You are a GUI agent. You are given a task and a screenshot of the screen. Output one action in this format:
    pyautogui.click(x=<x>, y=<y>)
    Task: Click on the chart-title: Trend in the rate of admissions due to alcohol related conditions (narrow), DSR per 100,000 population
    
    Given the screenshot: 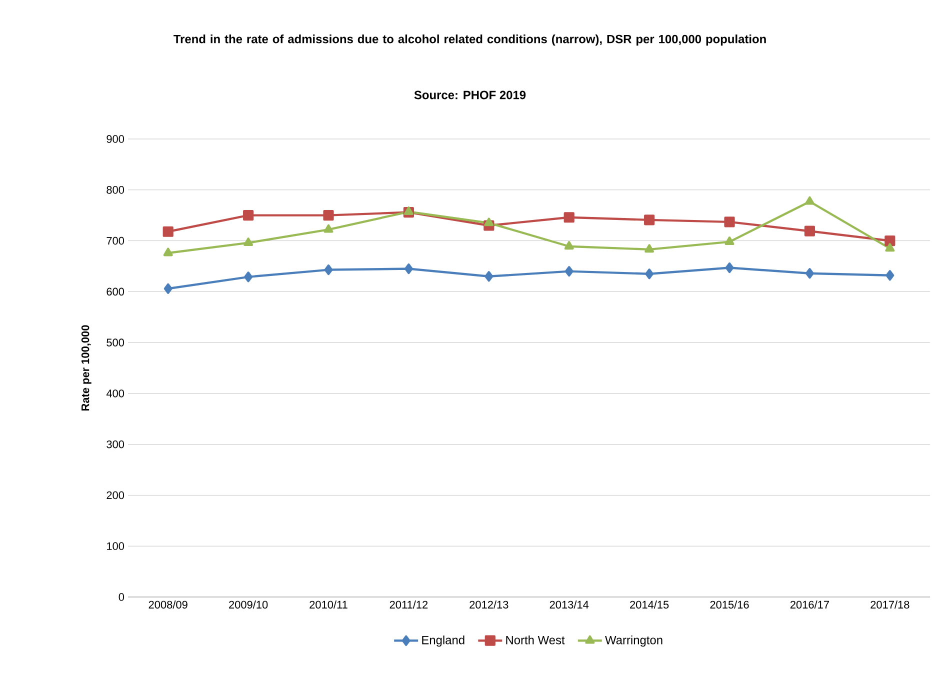 What is the action you would take?
    pyautogui.click(x=470, y=40)
    